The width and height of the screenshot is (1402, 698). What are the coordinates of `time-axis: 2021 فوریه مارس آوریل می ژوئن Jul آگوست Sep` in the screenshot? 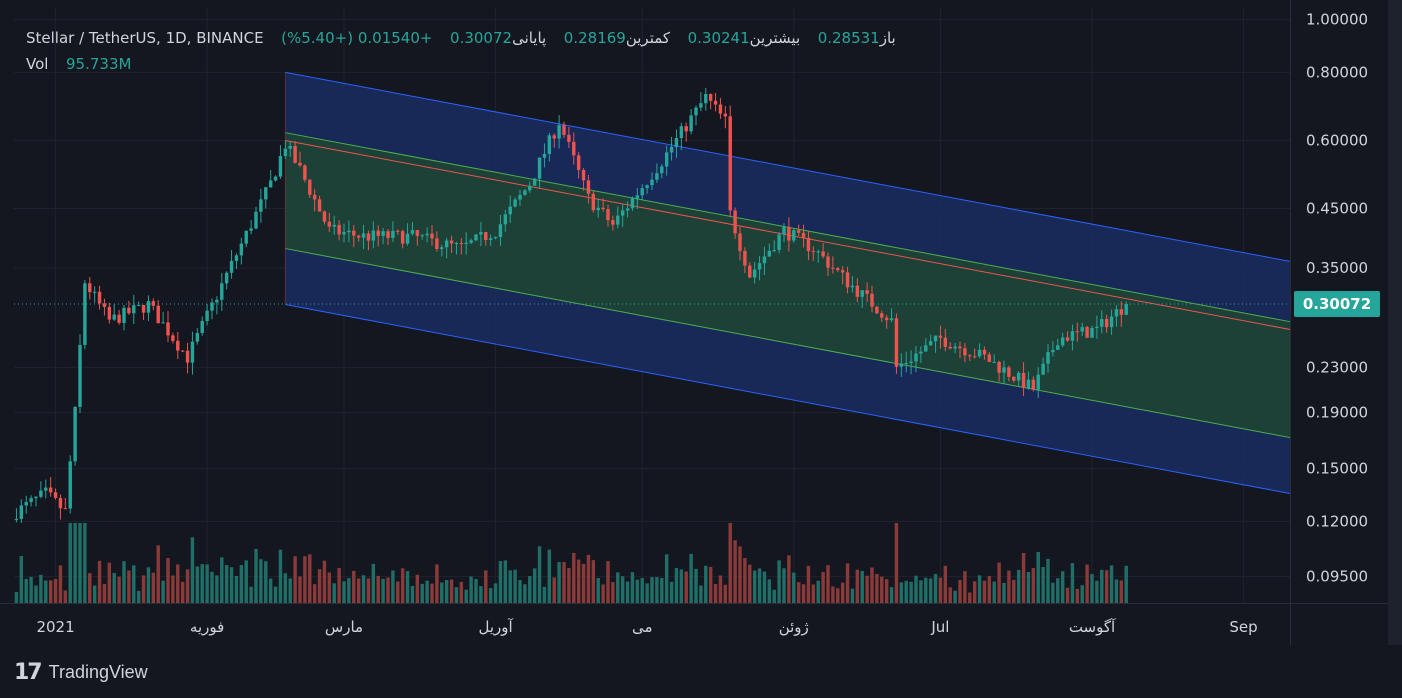 It's located at (646, 627).